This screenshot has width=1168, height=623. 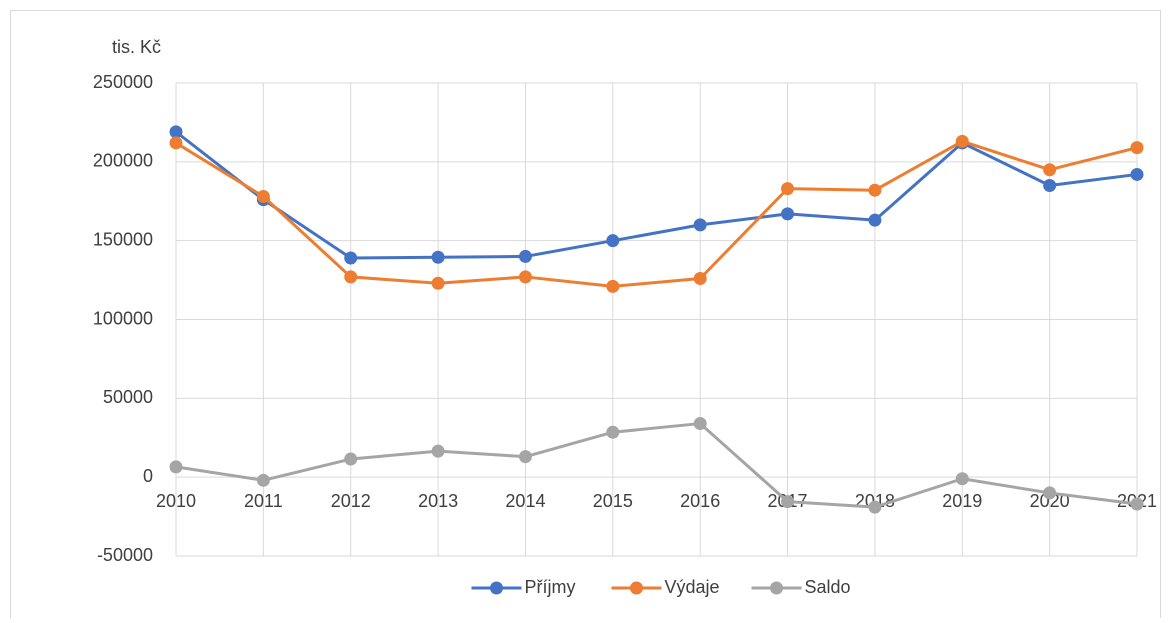 I want to click on legend-label: Saldo, so click(x=828, y=587).